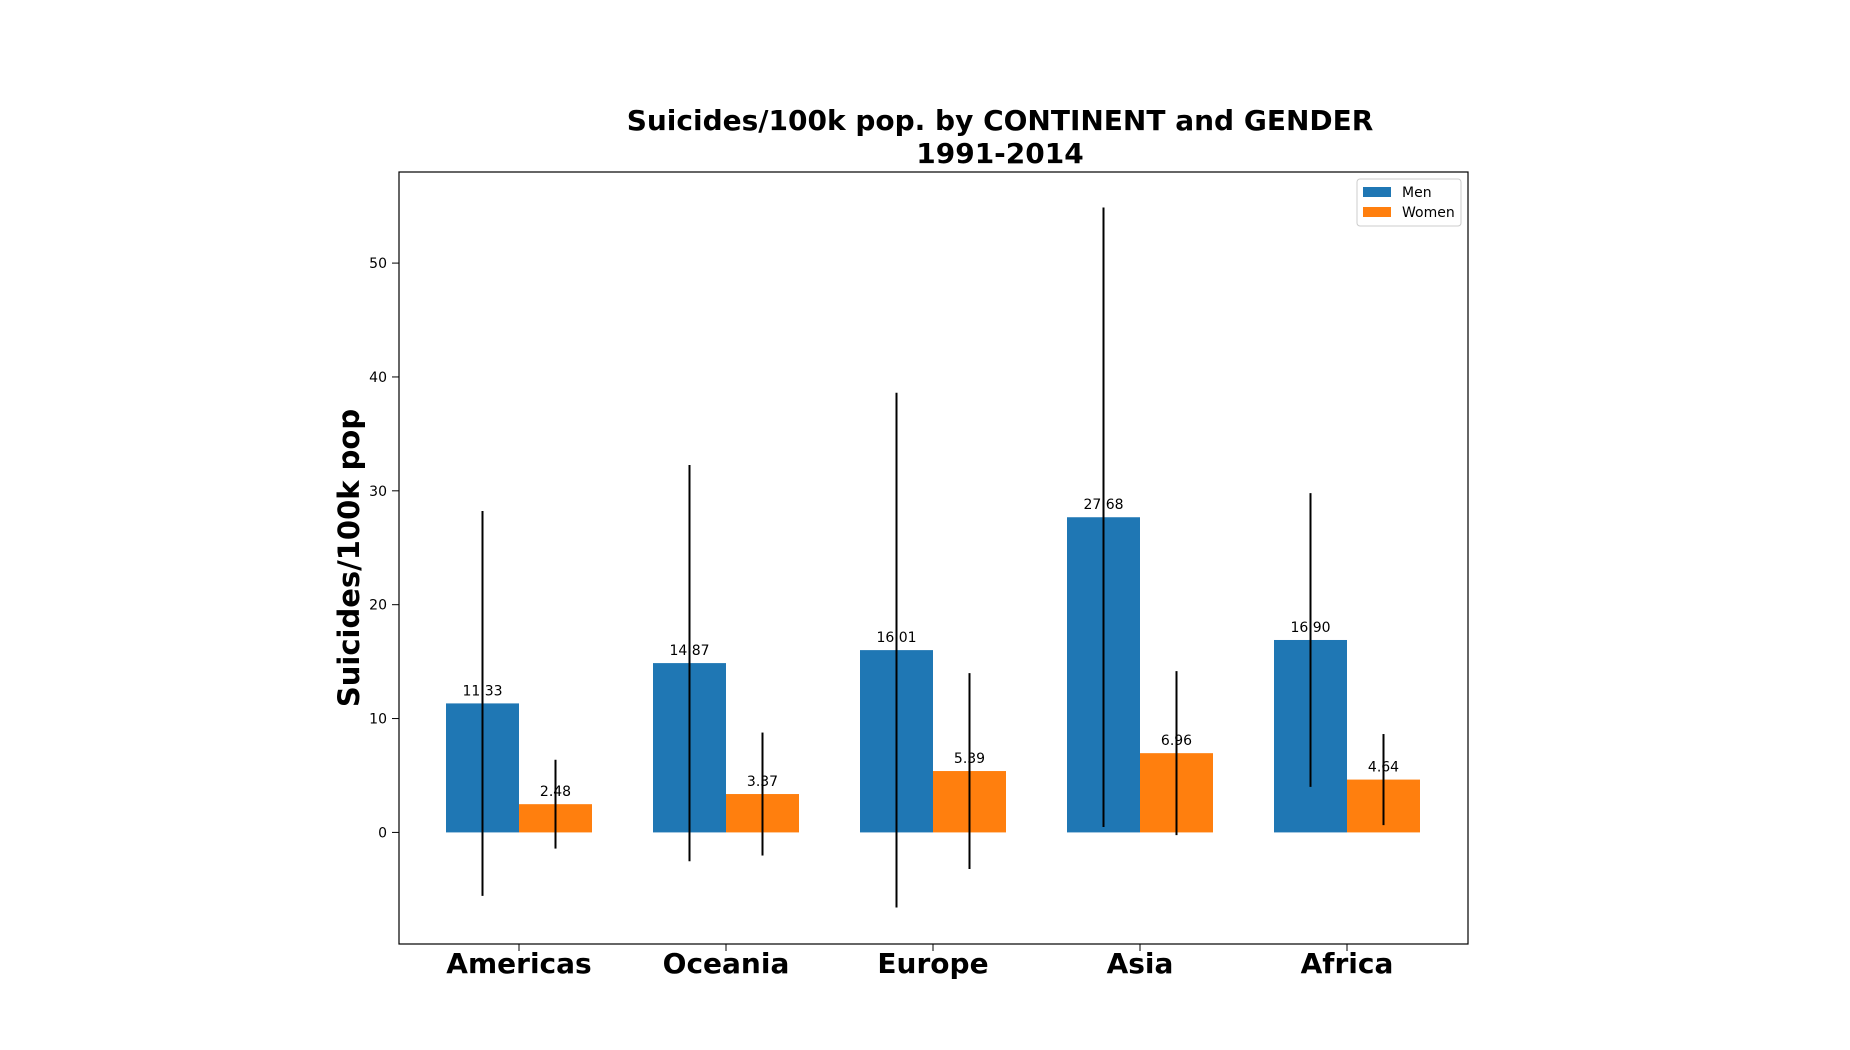  What do you see at coordinates (378, 378) in the screenshot?
I see `y-tick-label: 40` at bounding box center [378, 378].